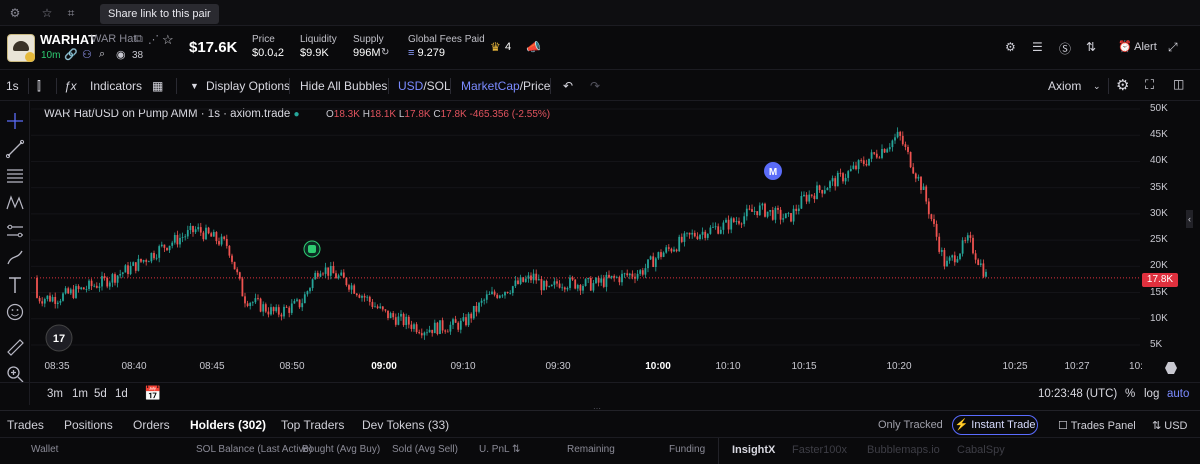 This screenshot has width=1200, height=464. I want to click on col-remaining: Remaining, so click(591, 449).